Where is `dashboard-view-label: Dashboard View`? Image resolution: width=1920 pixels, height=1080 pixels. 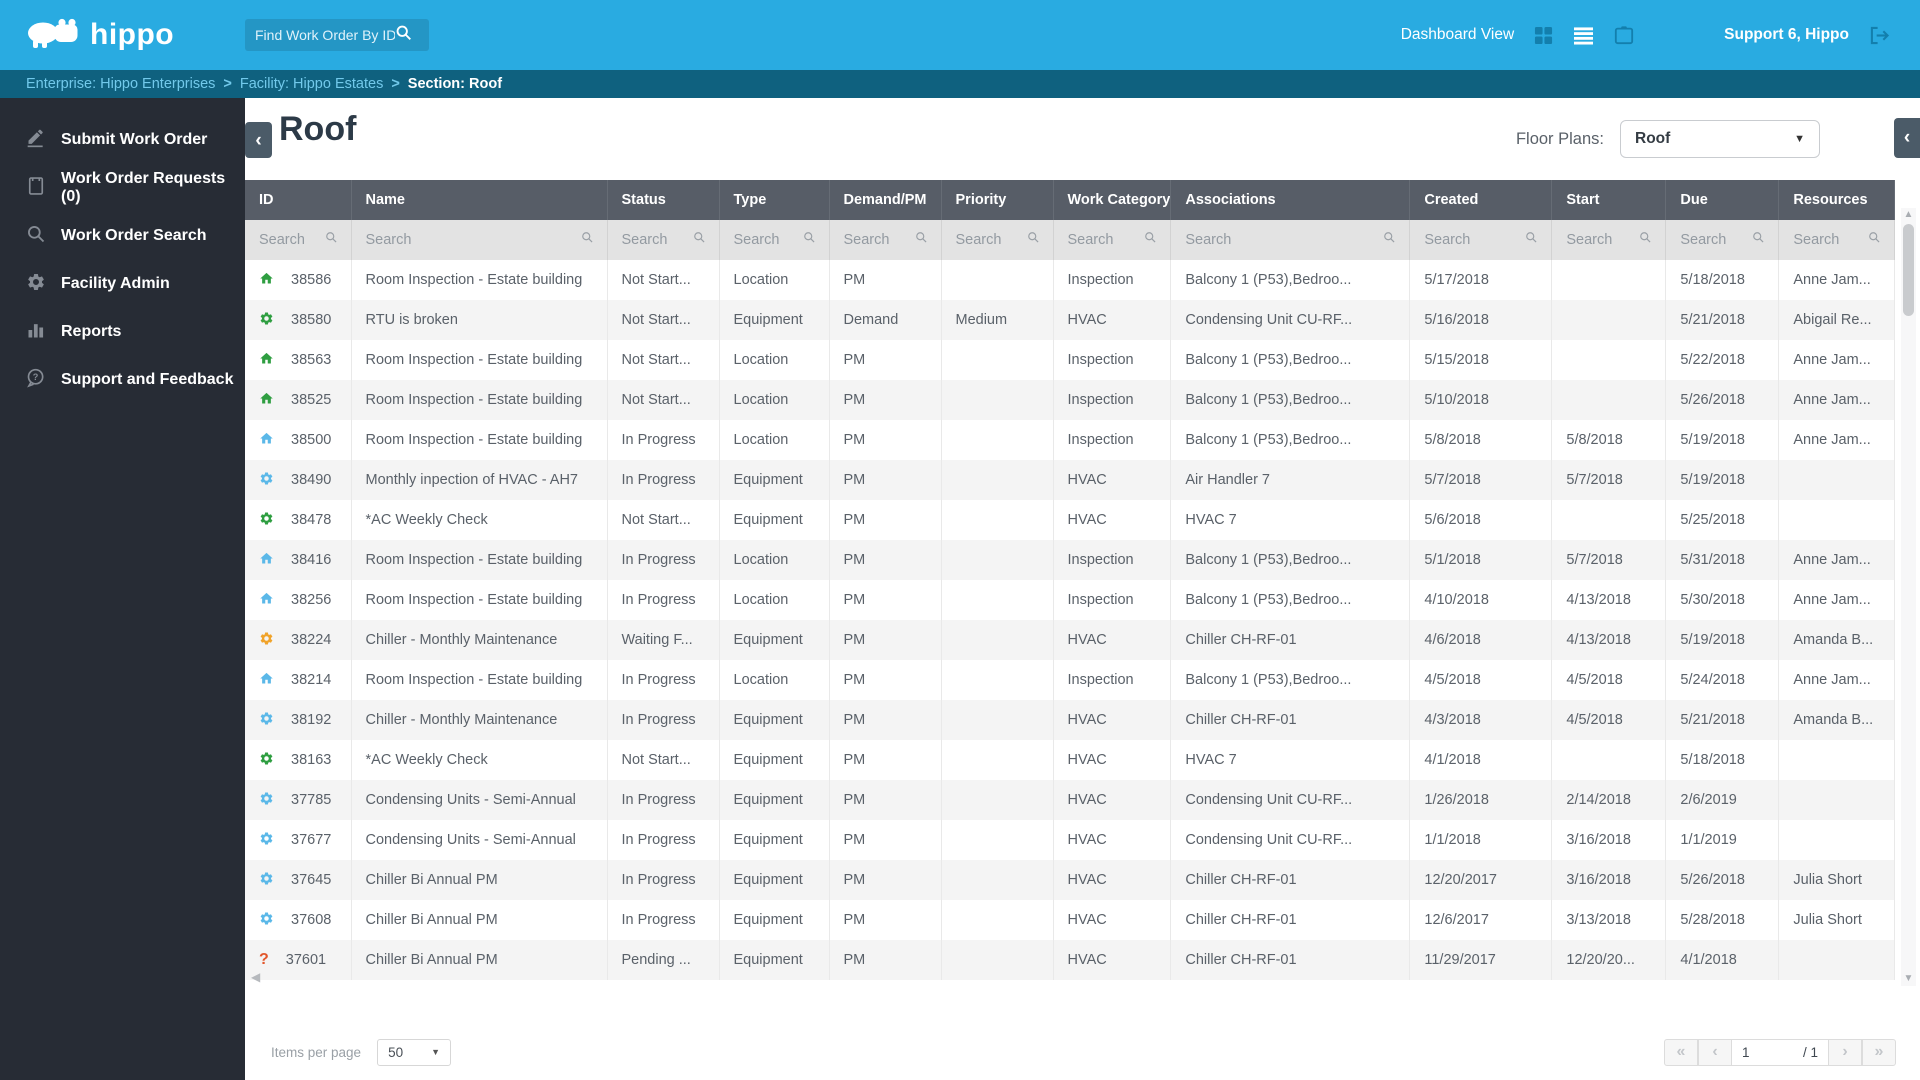
dashboard-view-label: Dashboard View is located at coordinates (1457, 34).